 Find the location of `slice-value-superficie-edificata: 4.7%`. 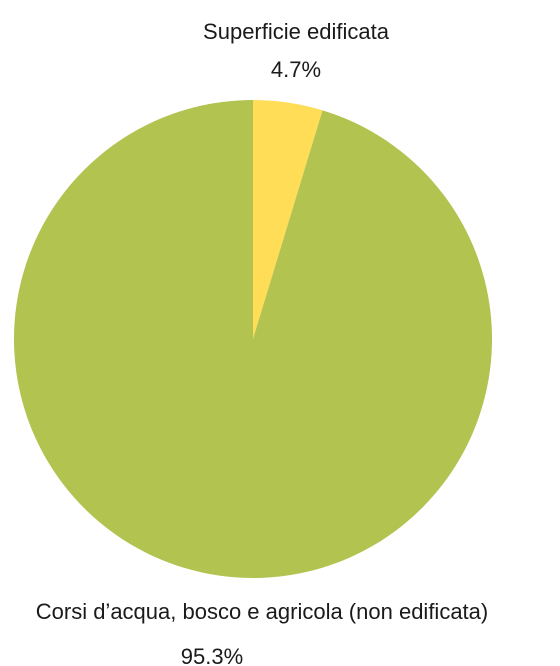

slice-value-superficie-edificata: 4.7% is located at coordinates (296, 69).